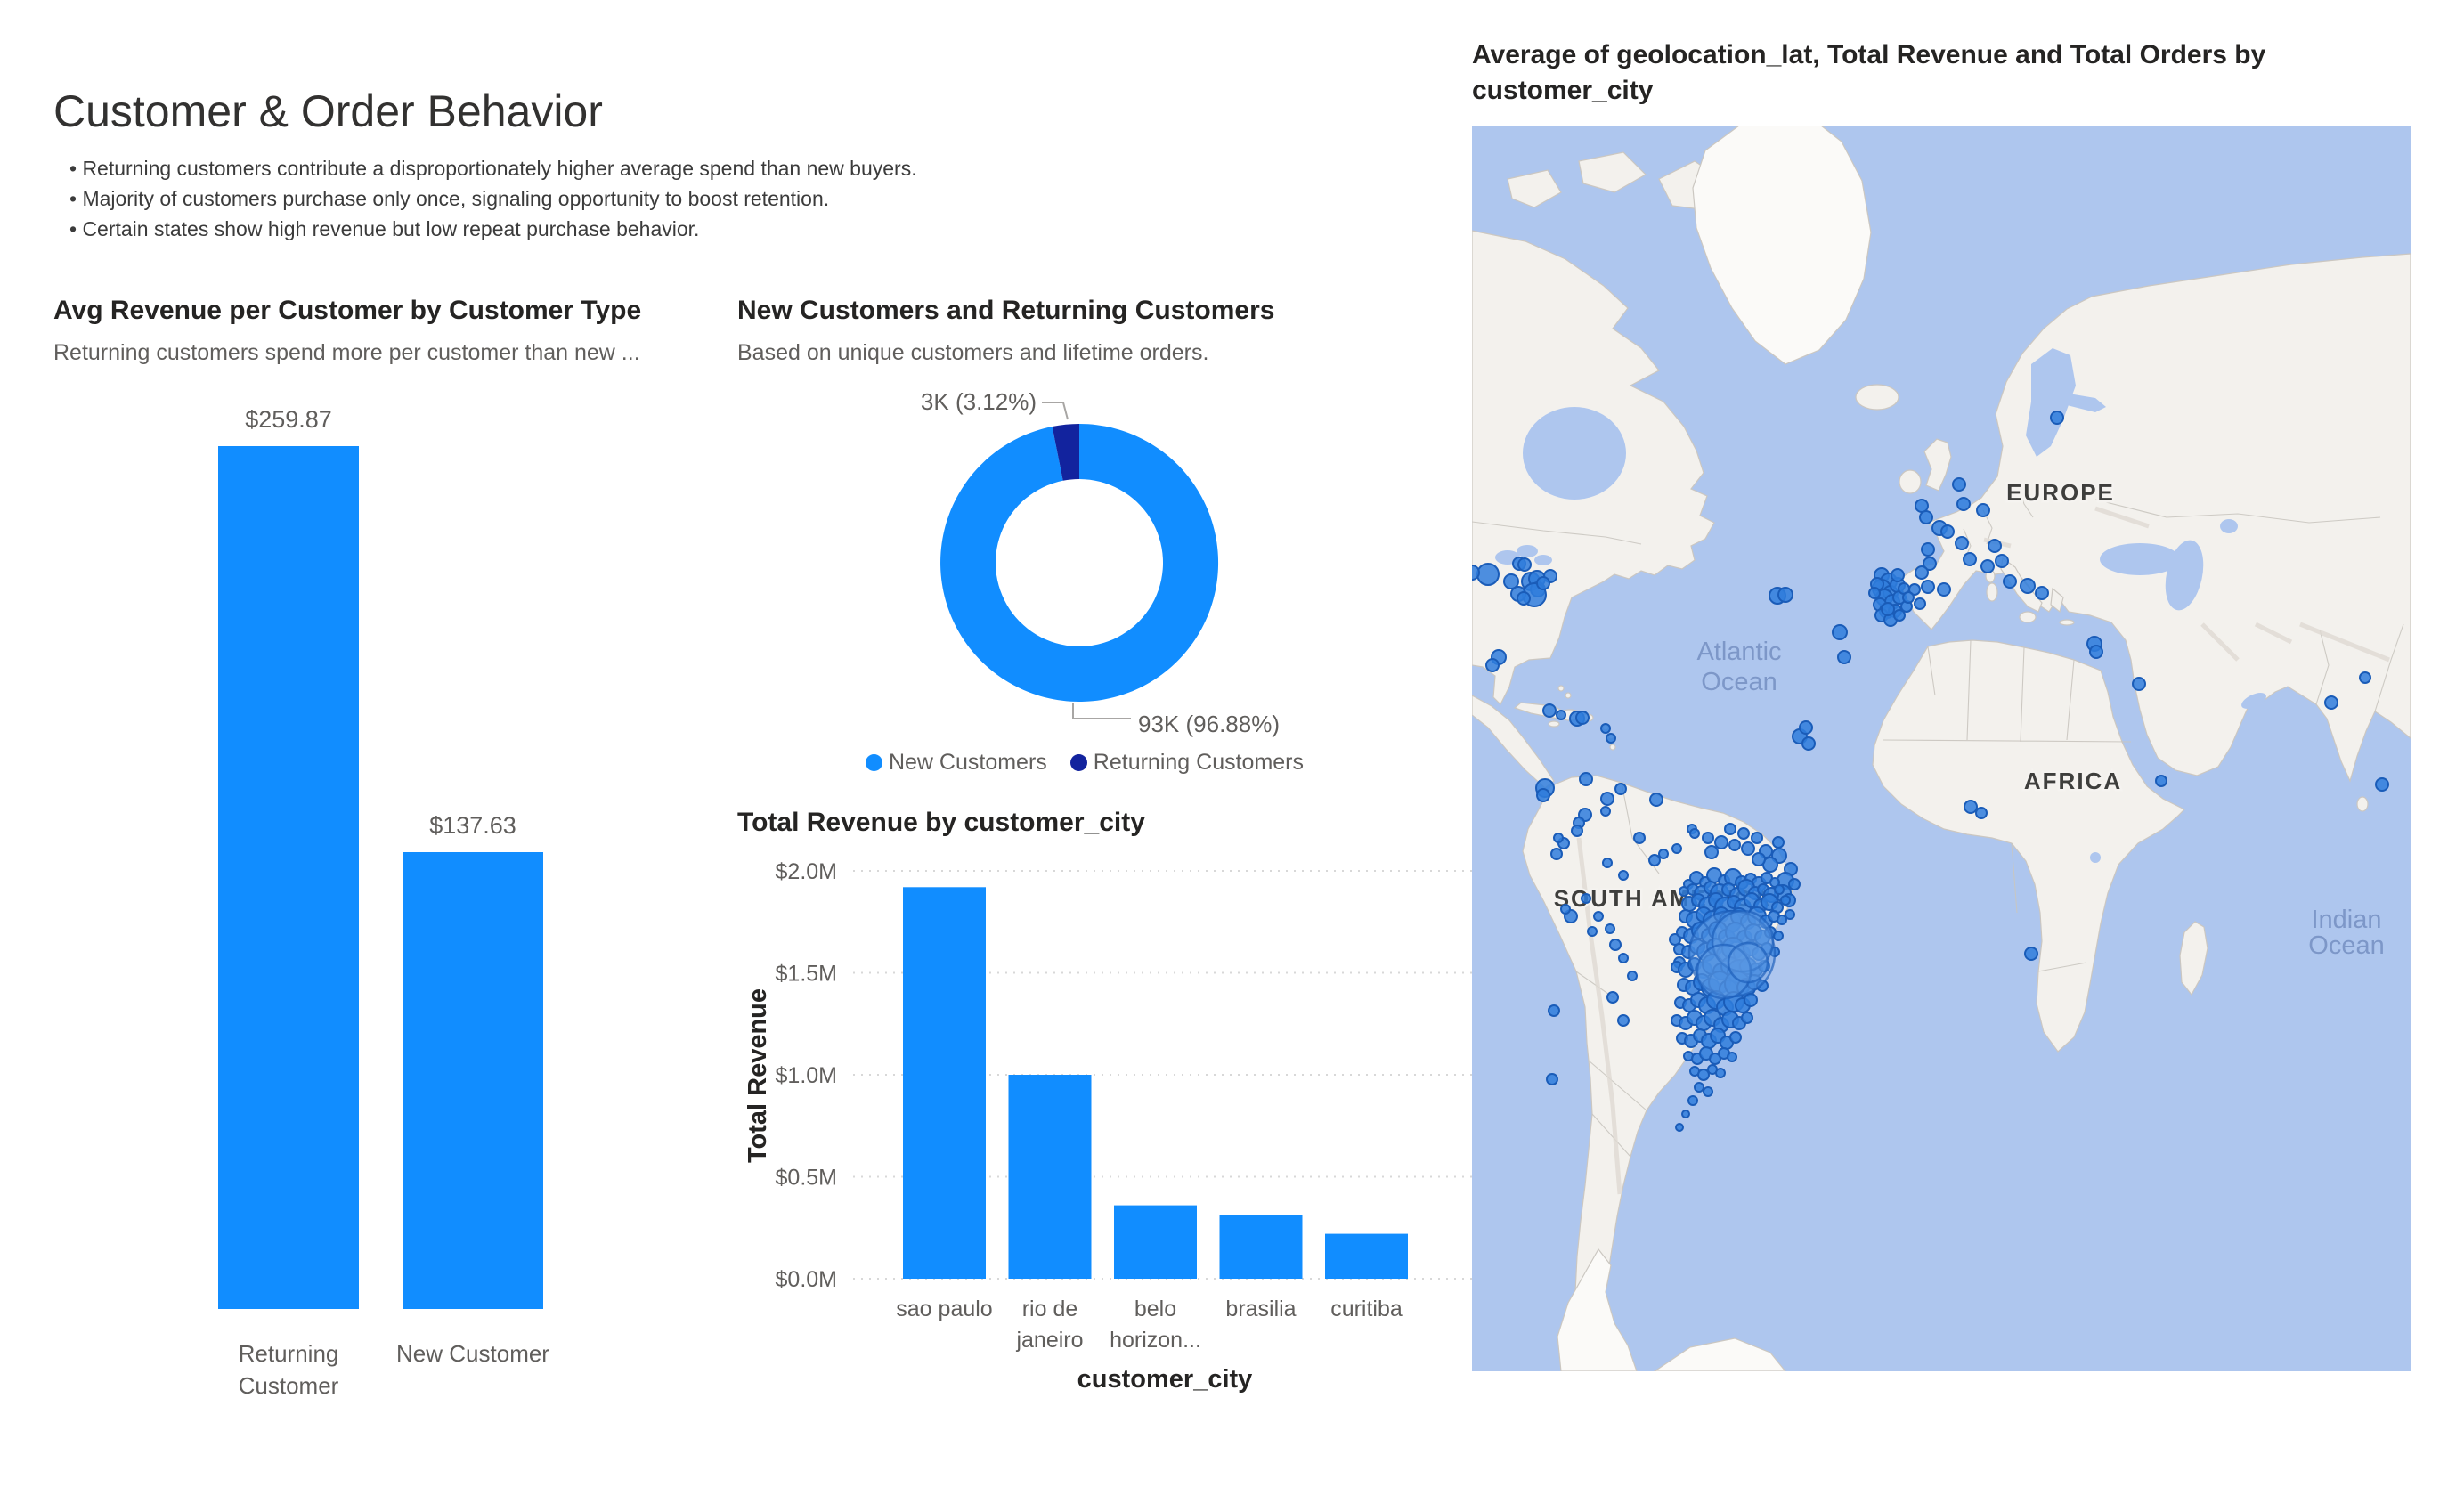 This screenshot has width=2464, height=1512. What do you see at coordinates (956, 763) in the screenshot?
I see `legend-item-new-customers: New Customers` at bounding box center [956, 763].